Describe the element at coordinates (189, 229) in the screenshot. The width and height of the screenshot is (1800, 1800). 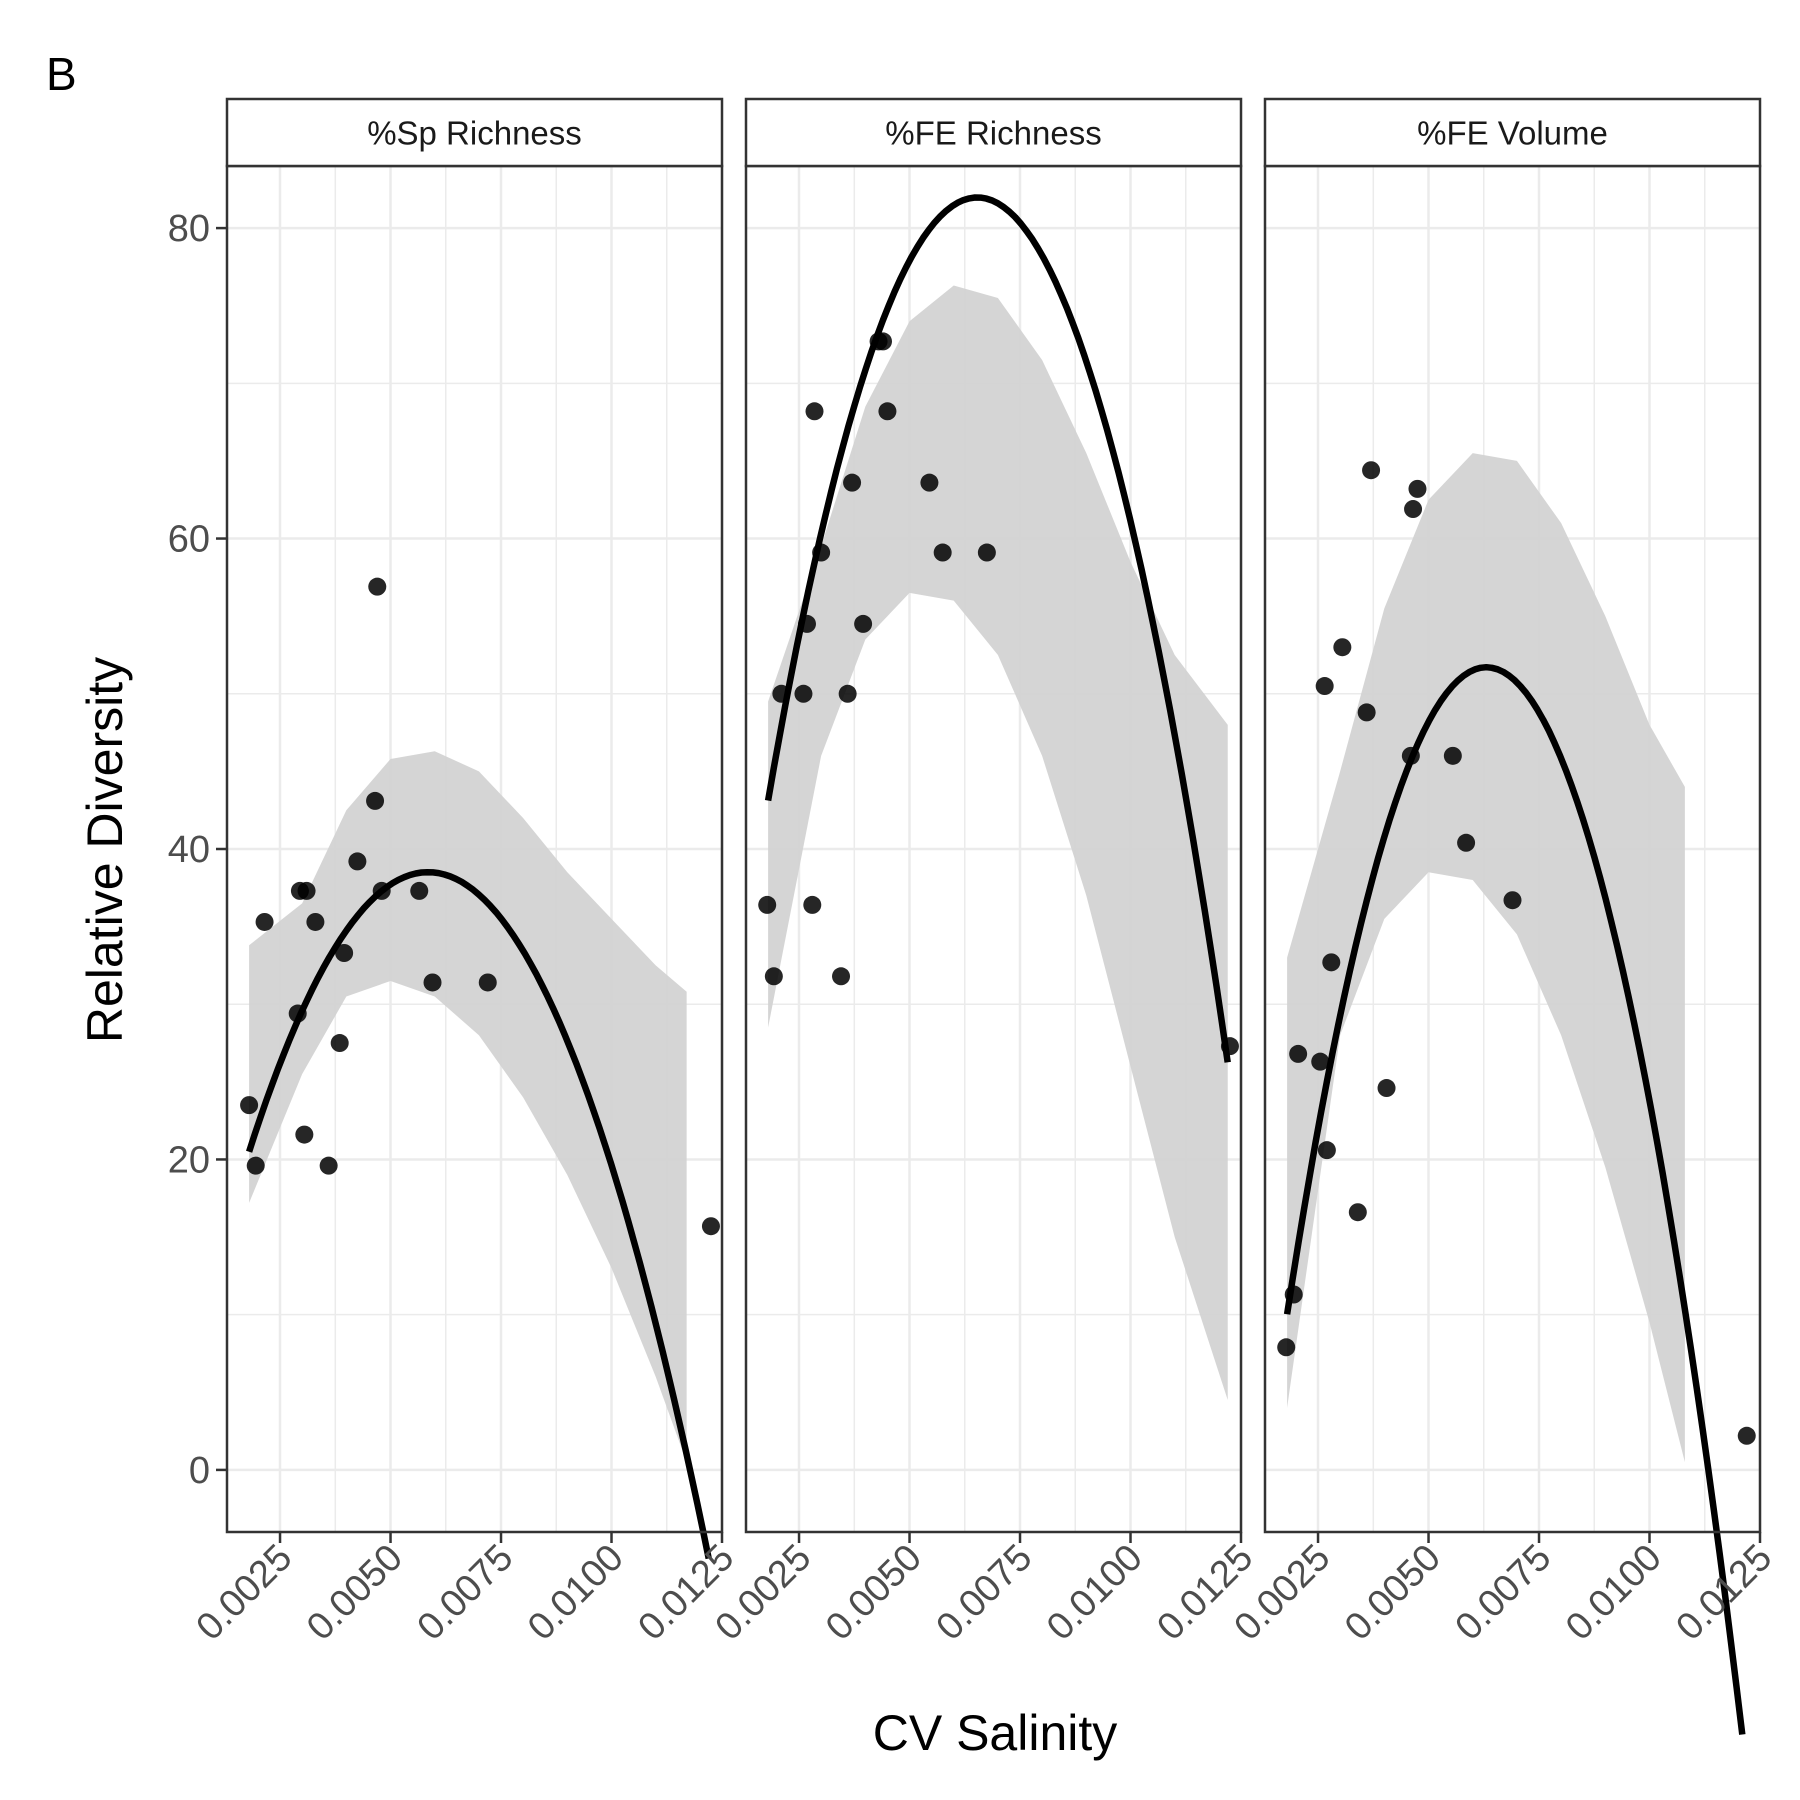
I see `y-tick-label: 80` at that location.